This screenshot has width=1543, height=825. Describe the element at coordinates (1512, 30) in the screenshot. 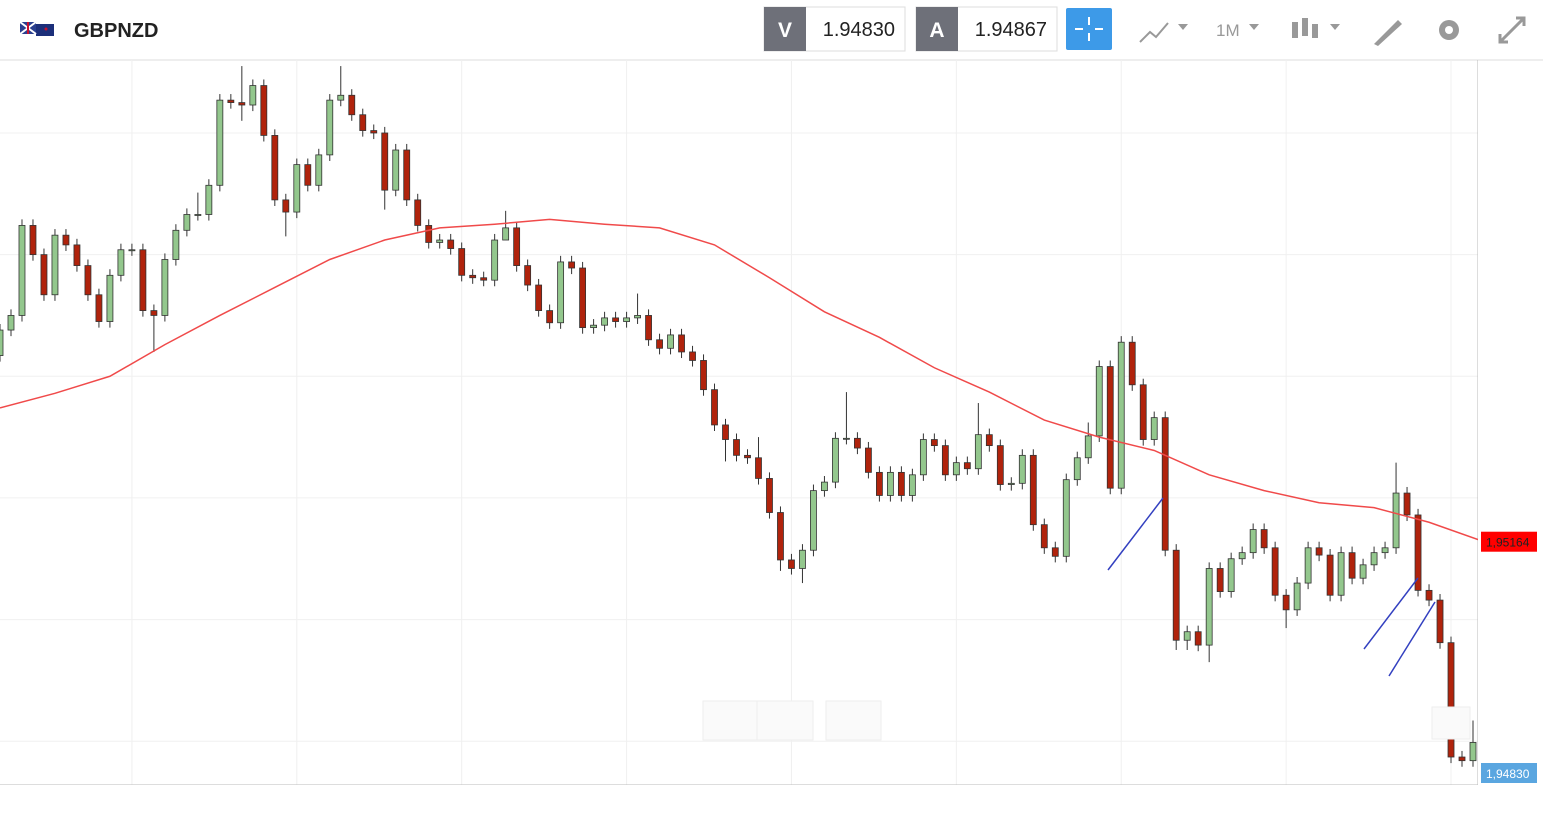

I see `fullscreen-button` at that location.